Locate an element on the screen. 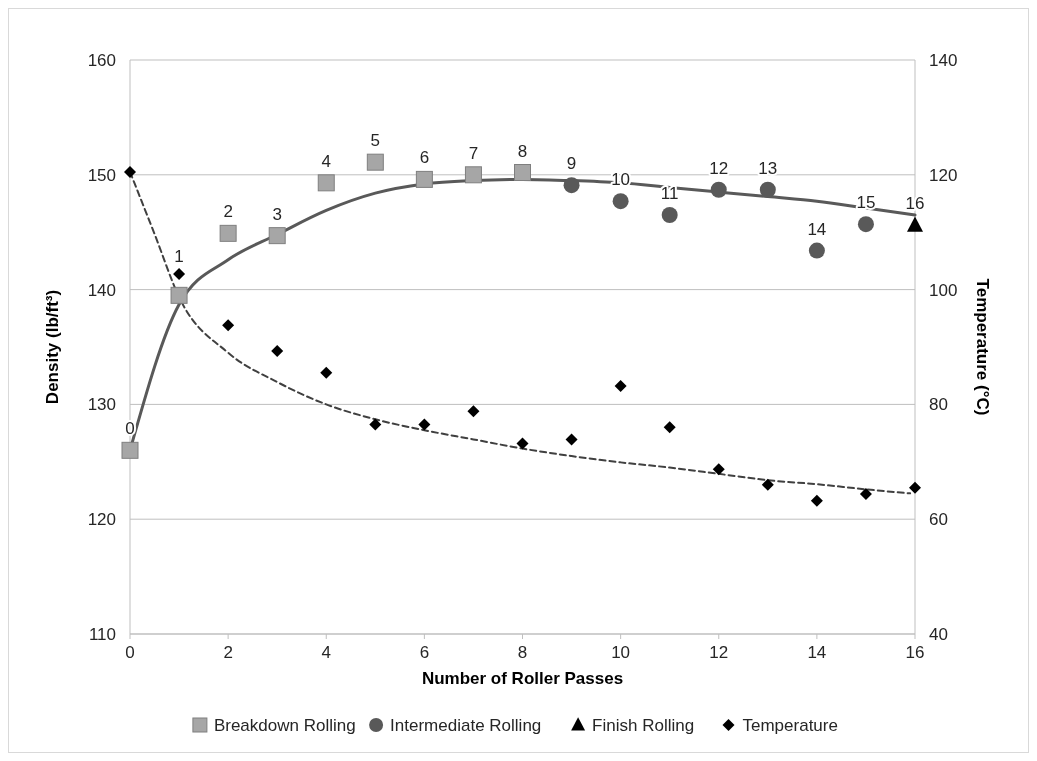 The height and width of the screenshot is (761, 1037). y-axis-title: Density (lb/ft³) is located at coordinates (52, 347).